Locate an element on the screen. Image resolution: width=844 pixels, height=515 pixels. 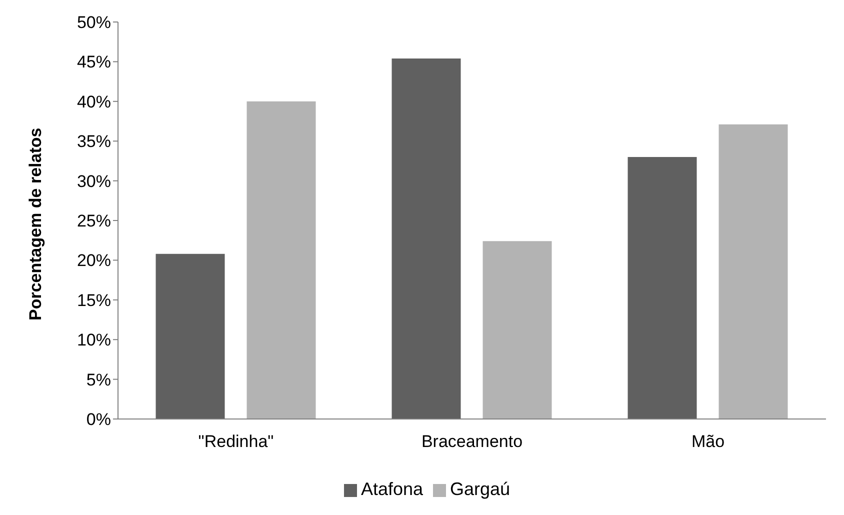
y-tick-label: 15% is located at coordinates (93, 300).